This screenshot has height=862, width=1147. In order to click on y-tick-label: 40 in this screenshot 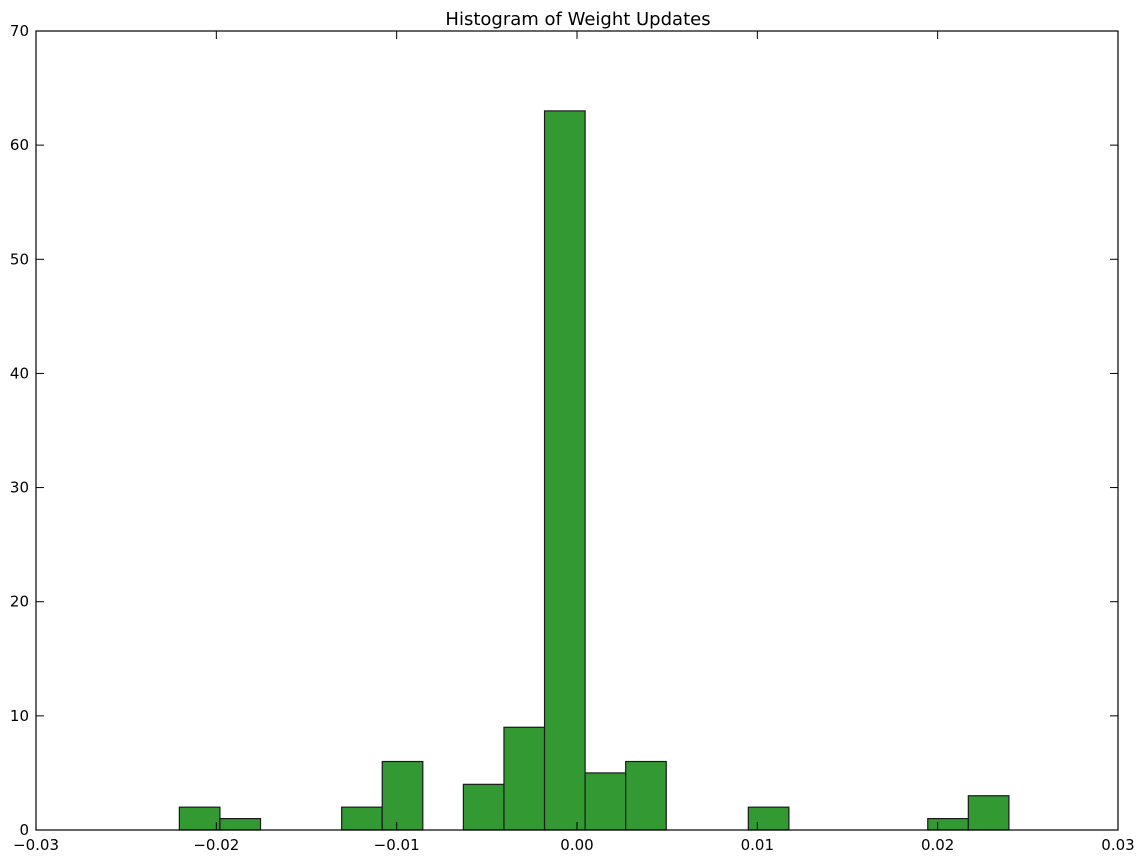, I will do `click(19, 373)`.